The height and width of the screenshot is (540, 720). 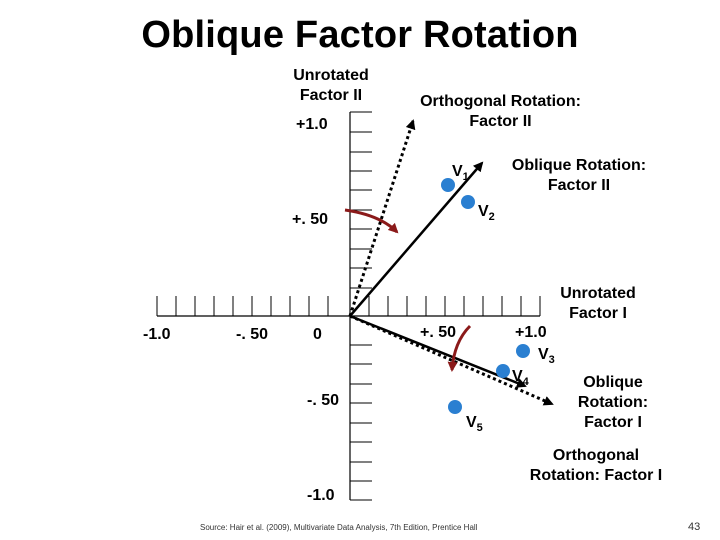 I want to click on tick-label-y-neg-half: -. 50, so click(x=323, y=400).